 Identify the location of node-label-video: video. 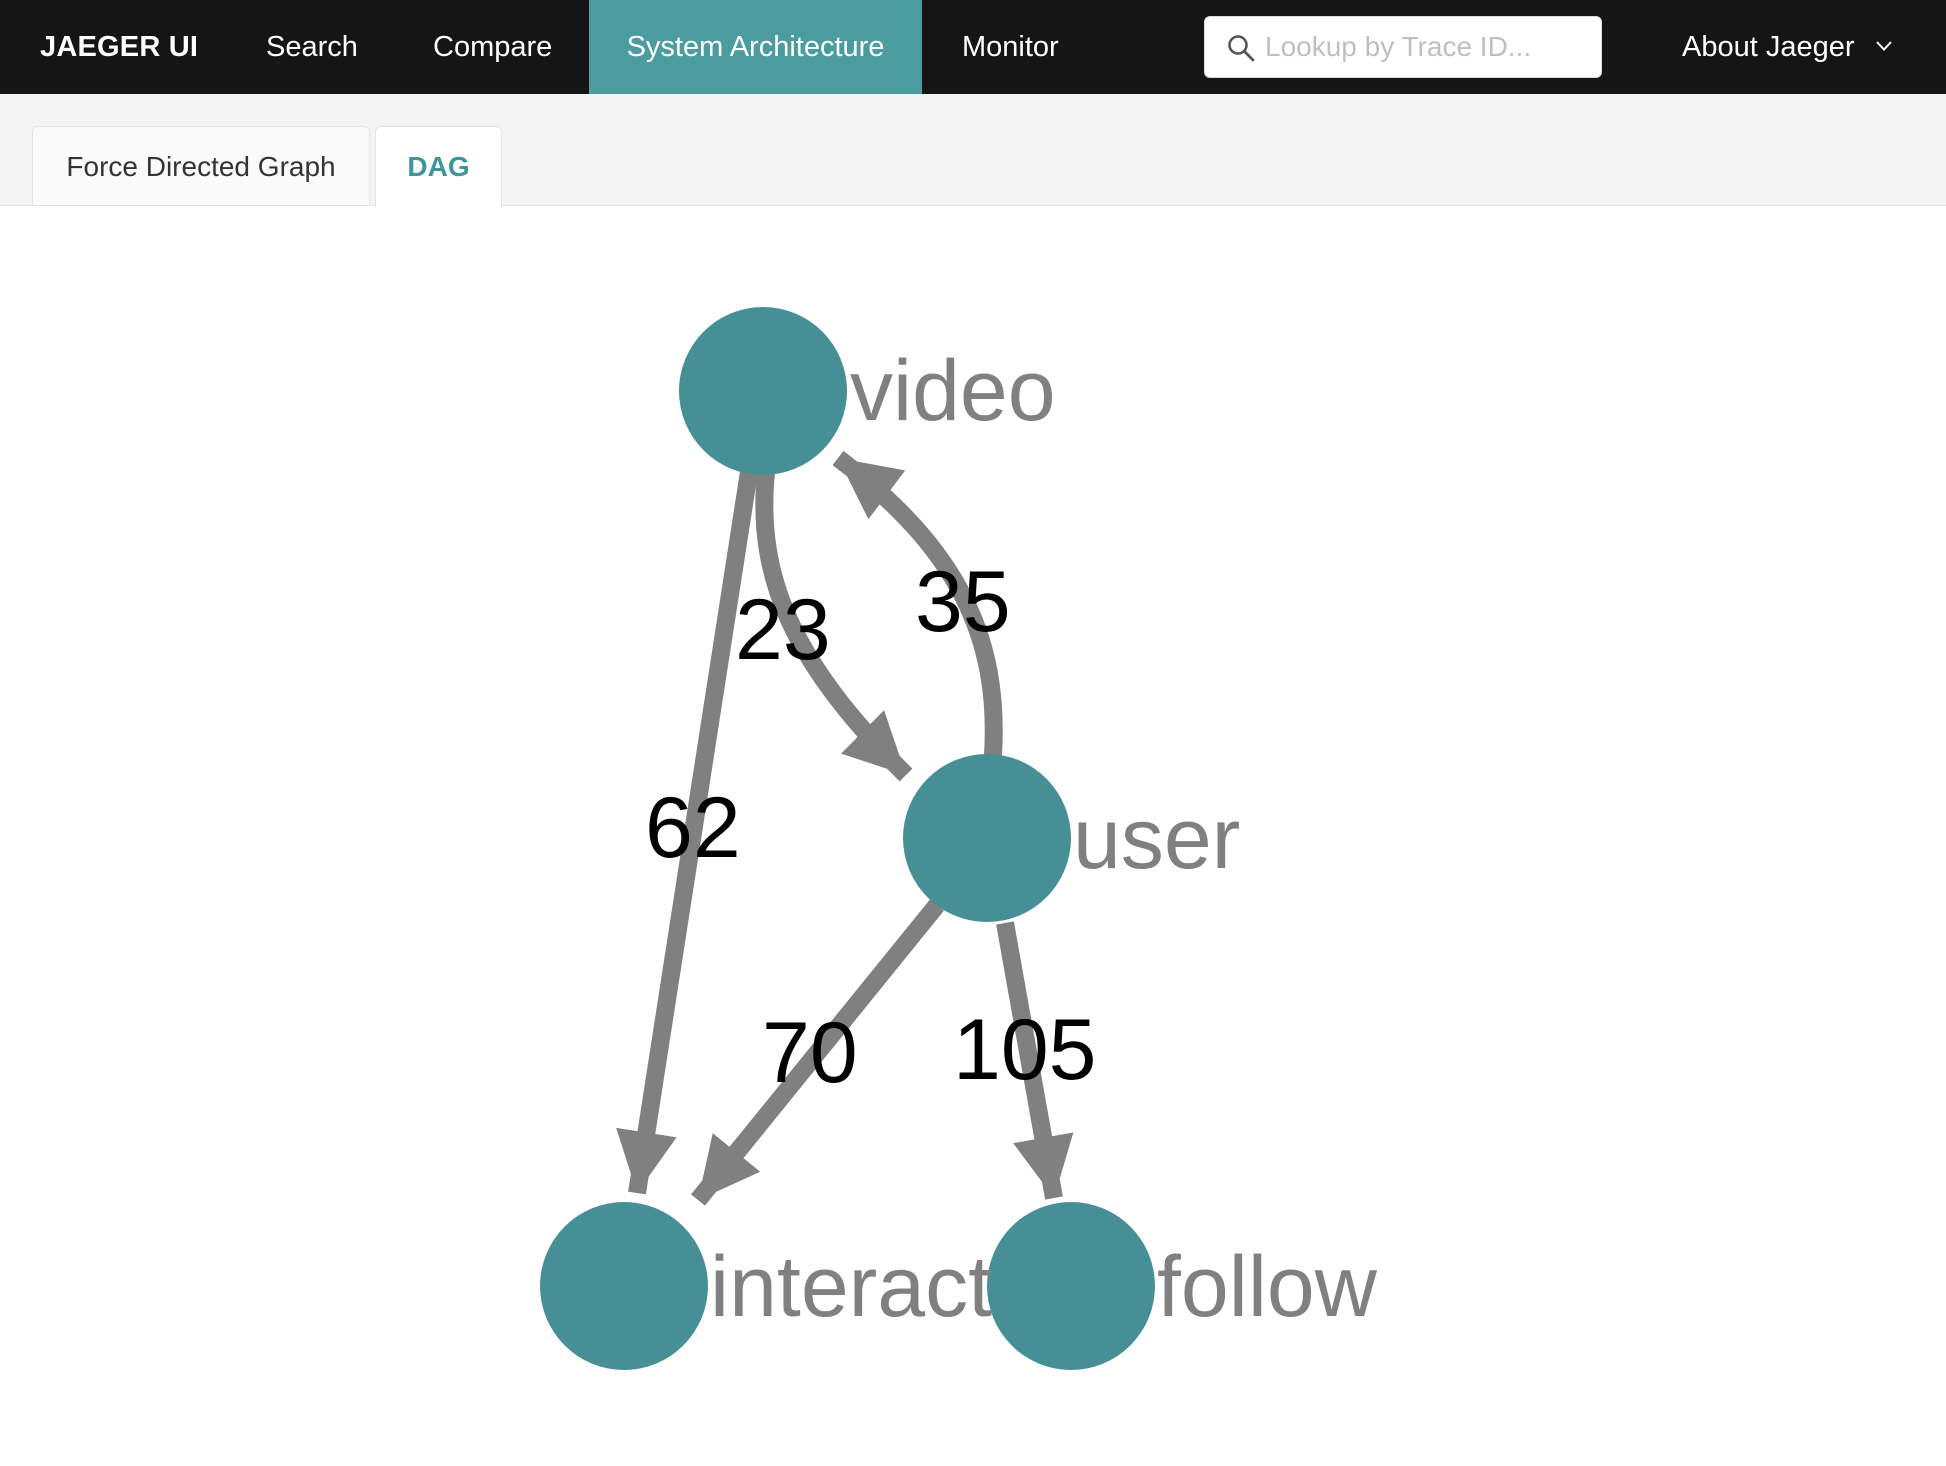
(953, 391).